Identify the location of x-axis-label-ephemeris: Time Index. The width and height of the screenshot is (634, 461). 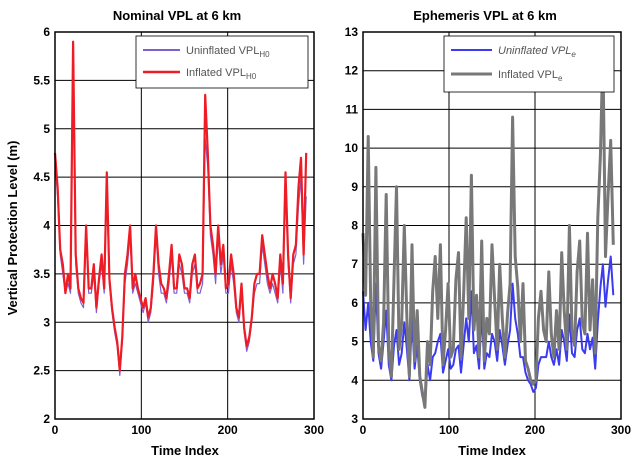
(492, 450).